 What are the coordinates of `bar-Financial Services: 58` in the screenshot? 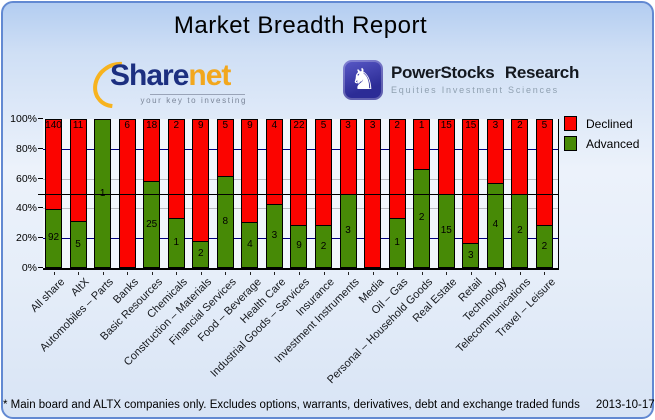 It's located at (225, 197).